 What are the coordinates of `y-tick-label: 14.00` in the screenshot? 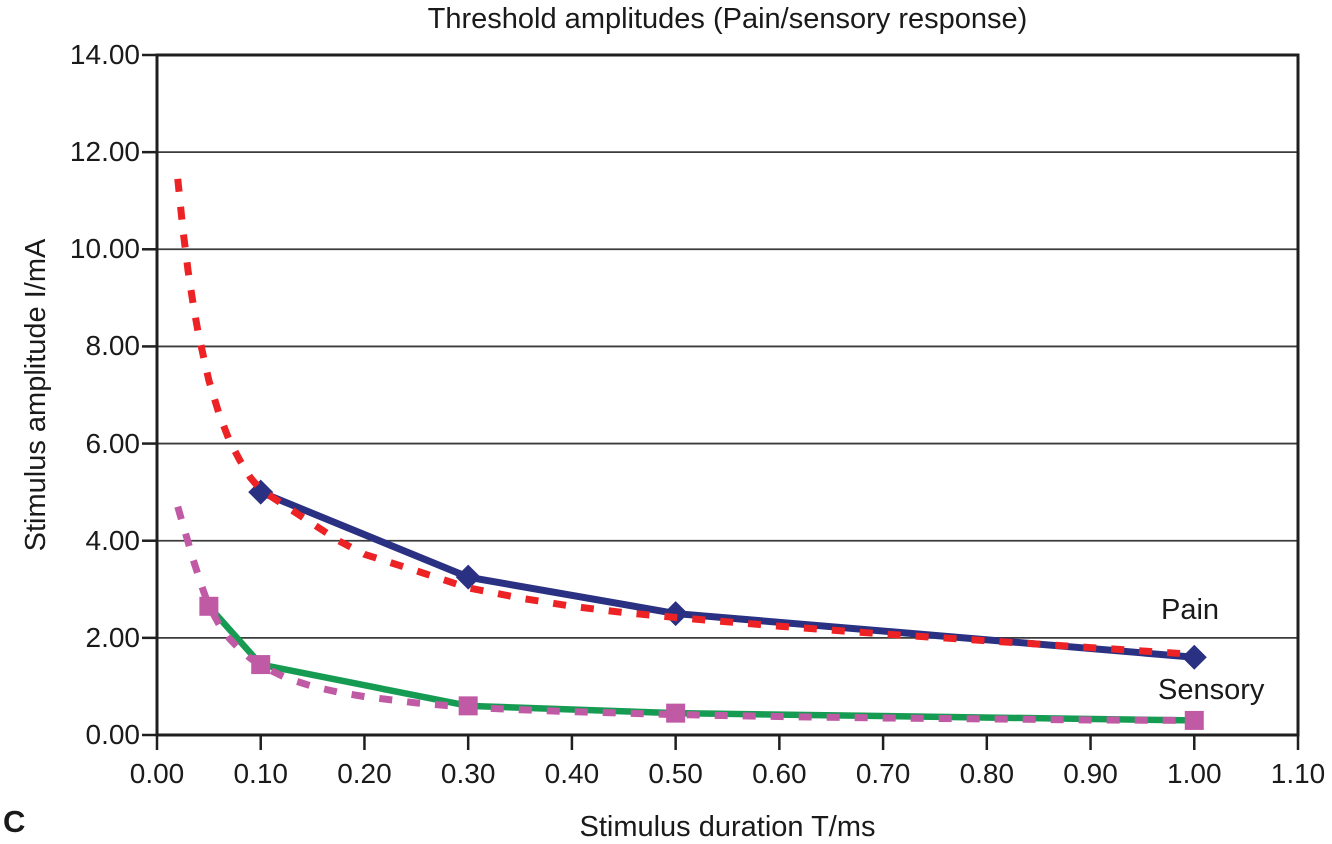 It's located at (104, 54).